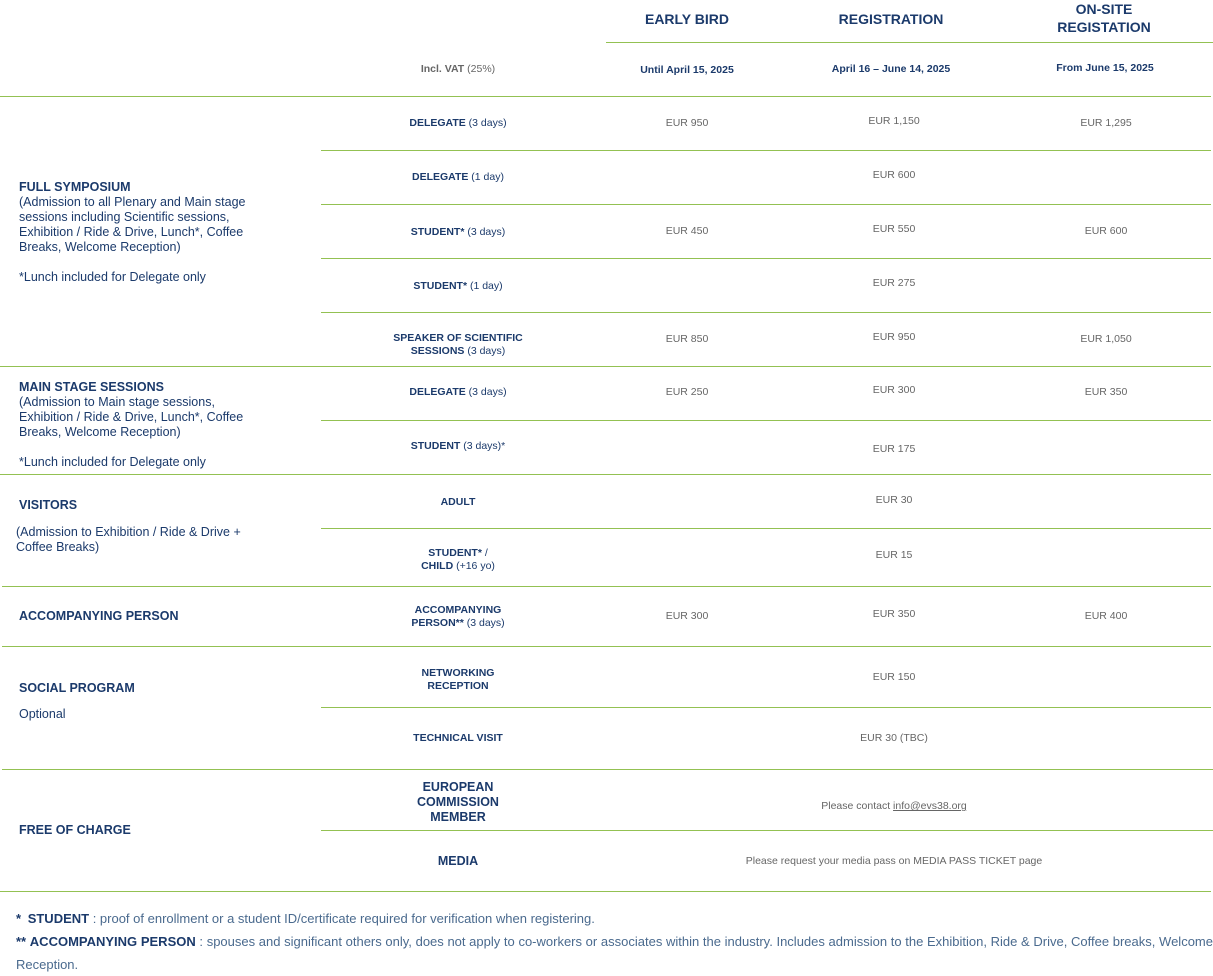  What do you see at coordinates (458, 673) in the screenshot?
I see `cat-label-bold: NETWORKING` at bounding box center [458, 673].